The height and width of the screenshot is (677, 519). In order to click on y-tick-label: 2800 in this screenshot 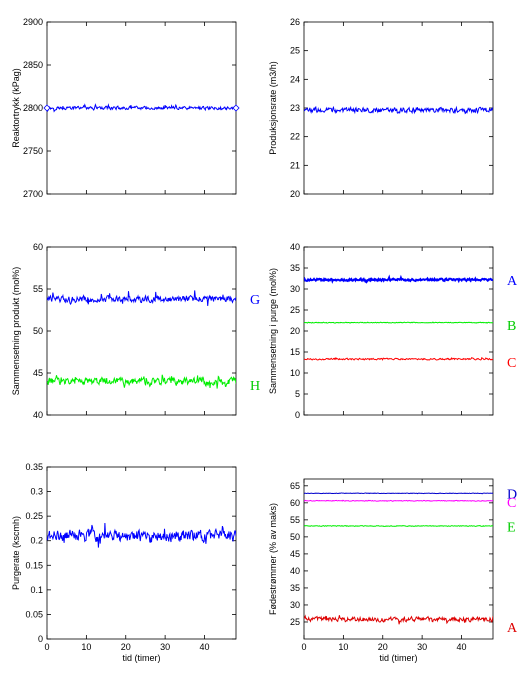, I will do `click(33, 108)`.